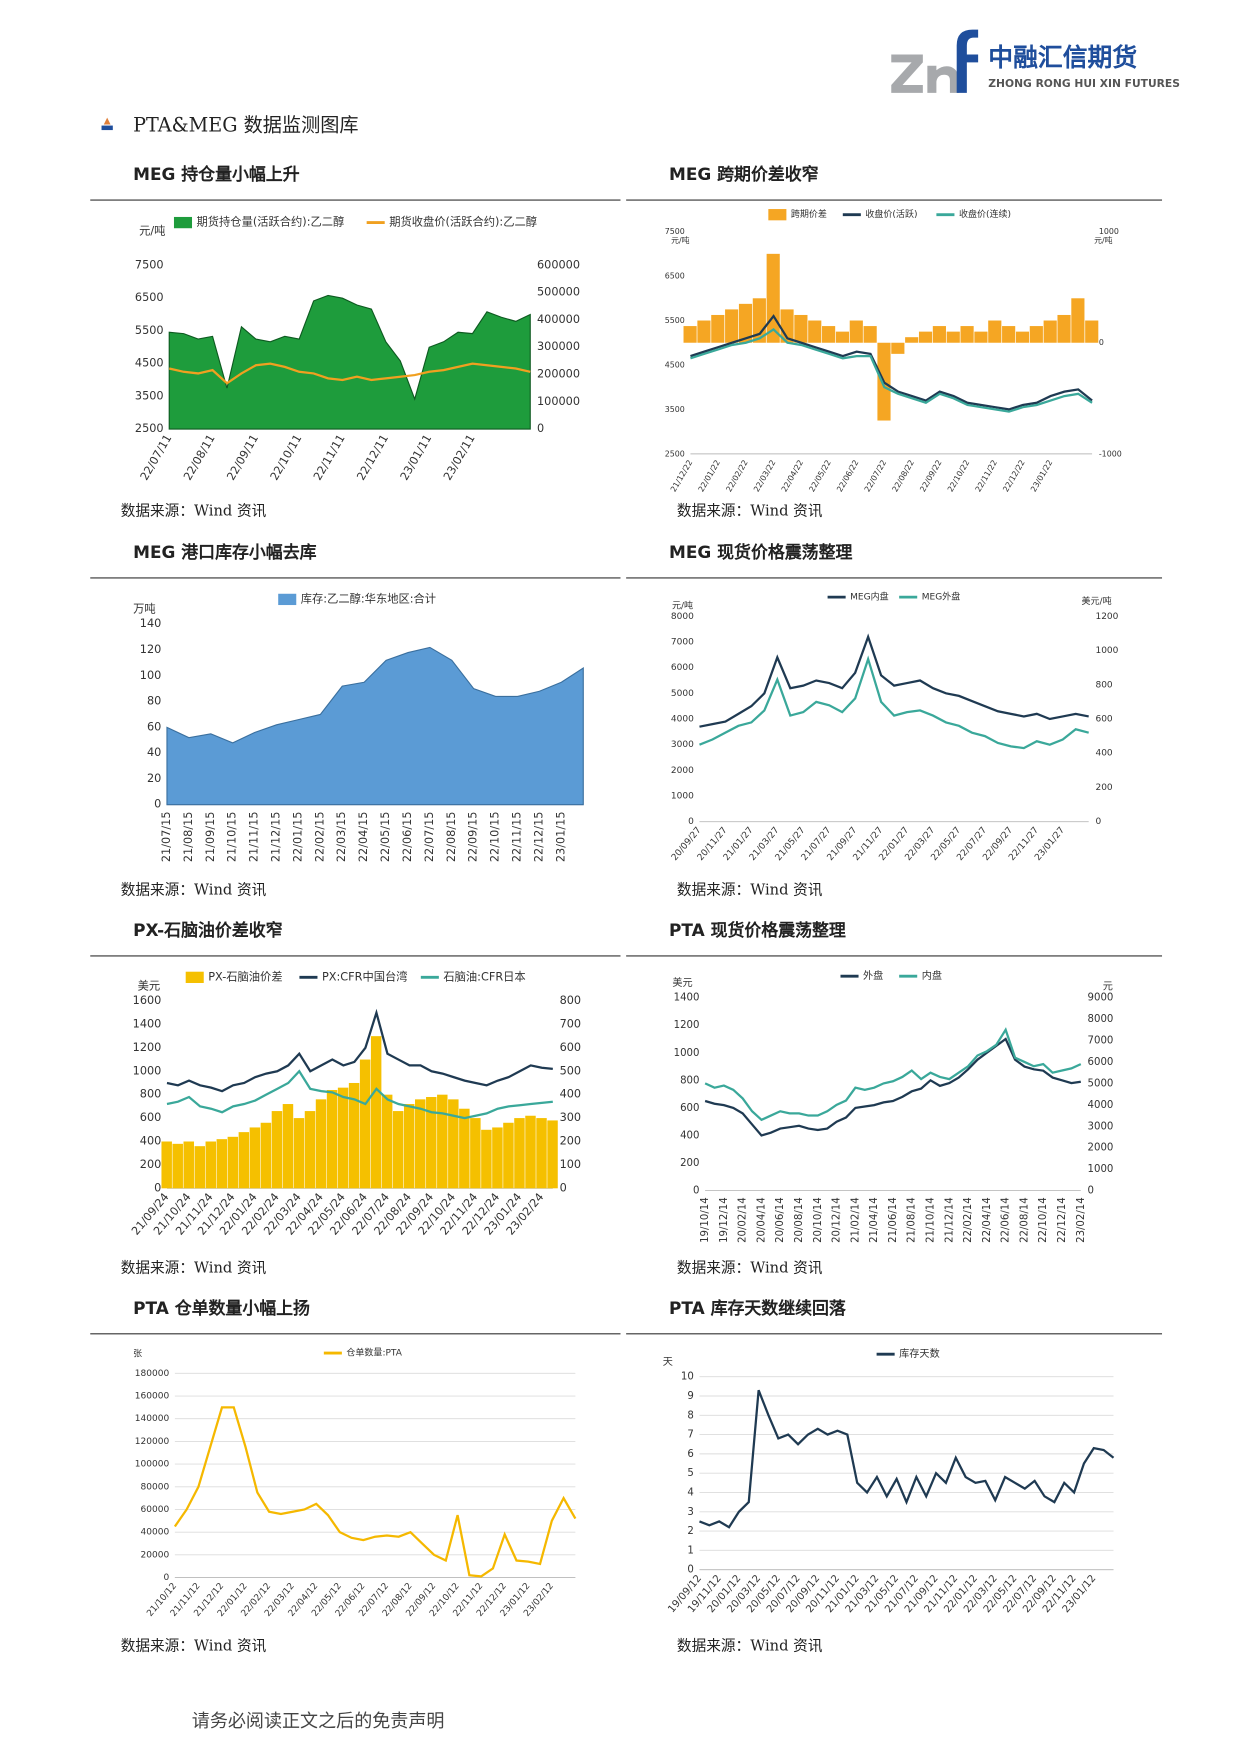 This screenshot has width=1241, height=1759. Describe the element at coordinates (152, 1374) in the screenshot. I see `y-tick-label: 180000` at that location.